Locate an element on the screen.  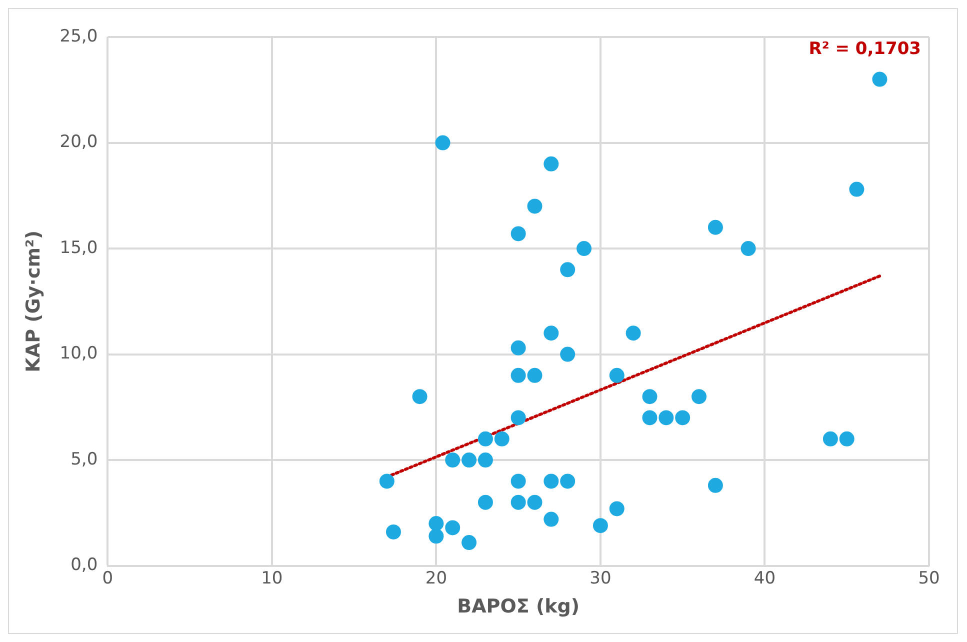
y-tick-label: 15,0 is located at coordinates (79, 248).